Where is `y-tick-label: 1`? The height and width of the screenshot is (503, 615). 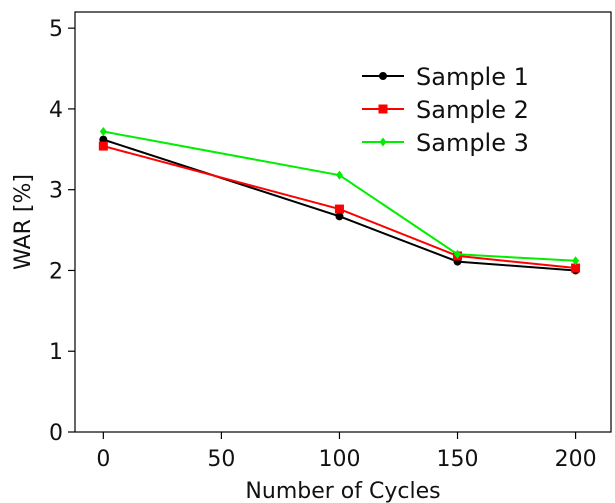 y-tick-label: 1 is located at coordinates (56, 352).